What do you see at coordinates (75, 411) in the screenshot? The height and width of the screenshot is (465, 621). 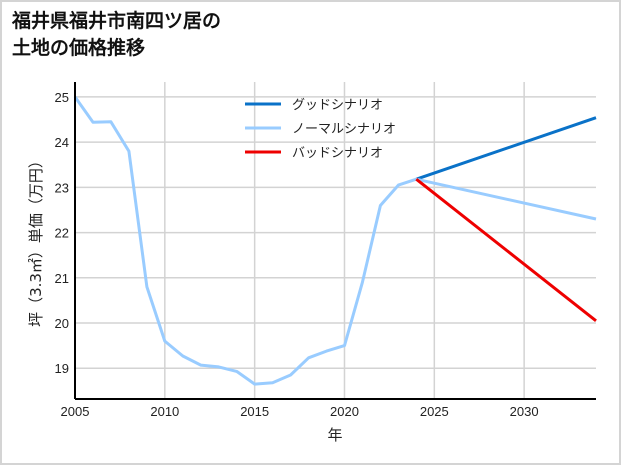 I see `x-tick-label: 2005` at bounding box center [75, 411].